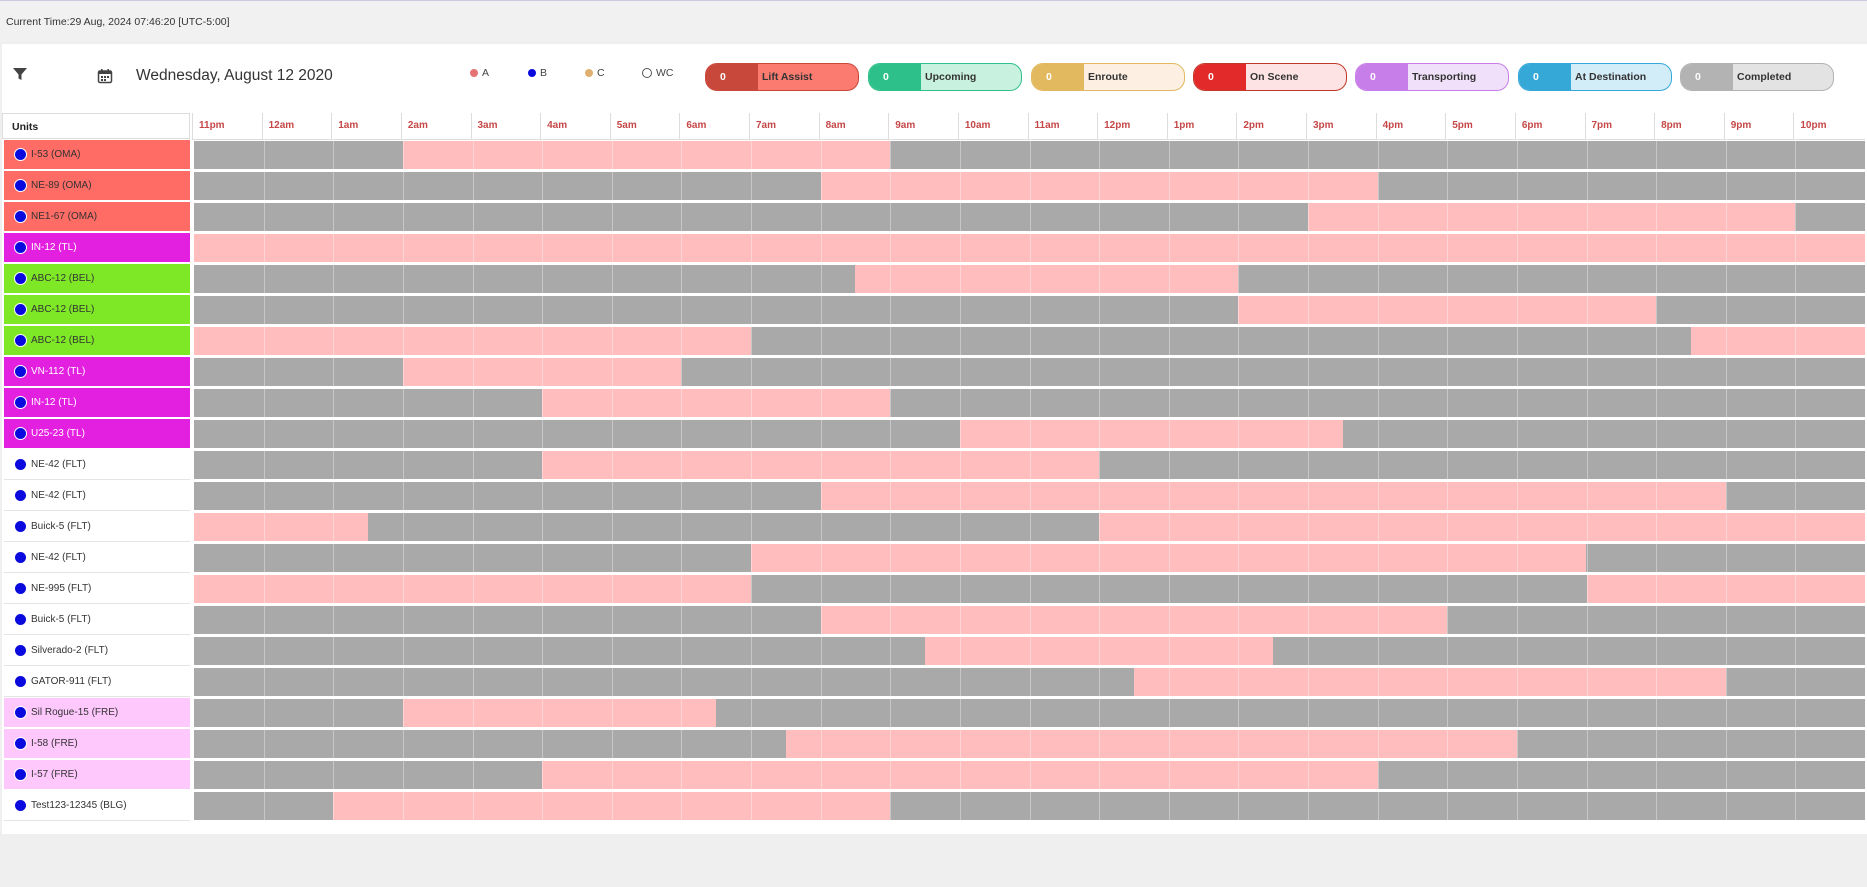 Image resolution: width=1867 pixels, height=887 pixels. What do you see at coordinates (782, 77) in the screenshot?
I see `status-filter-lift-assist: 0 Lift Assist` at bounding box center [782, 77].